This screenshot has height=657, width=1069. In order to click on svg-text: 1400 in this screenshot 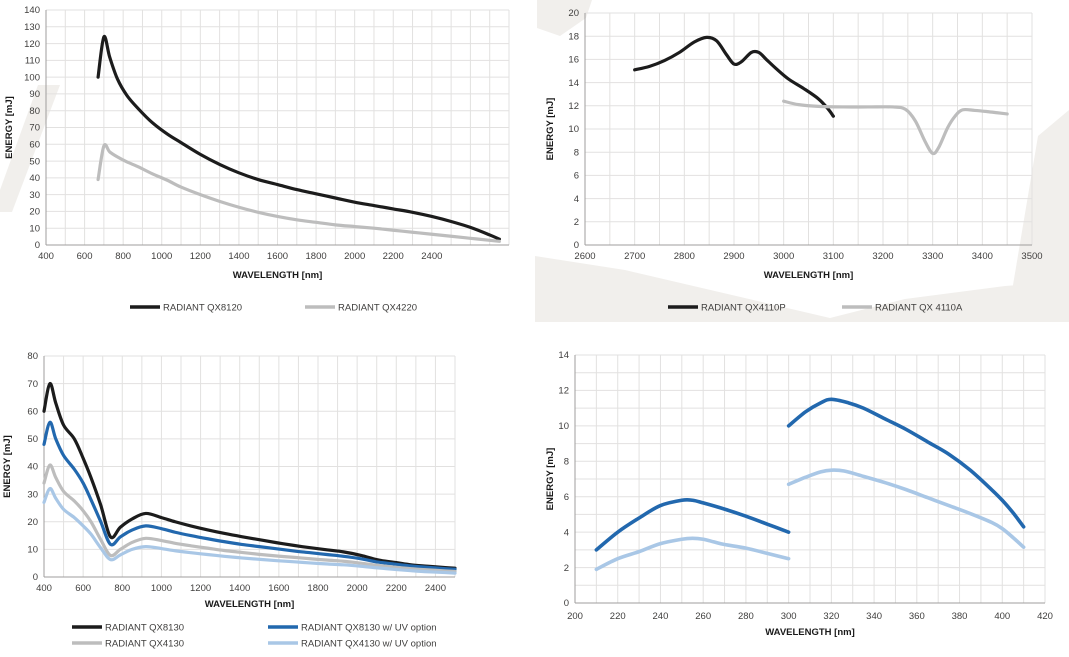, I will do `click(239, 588)`.